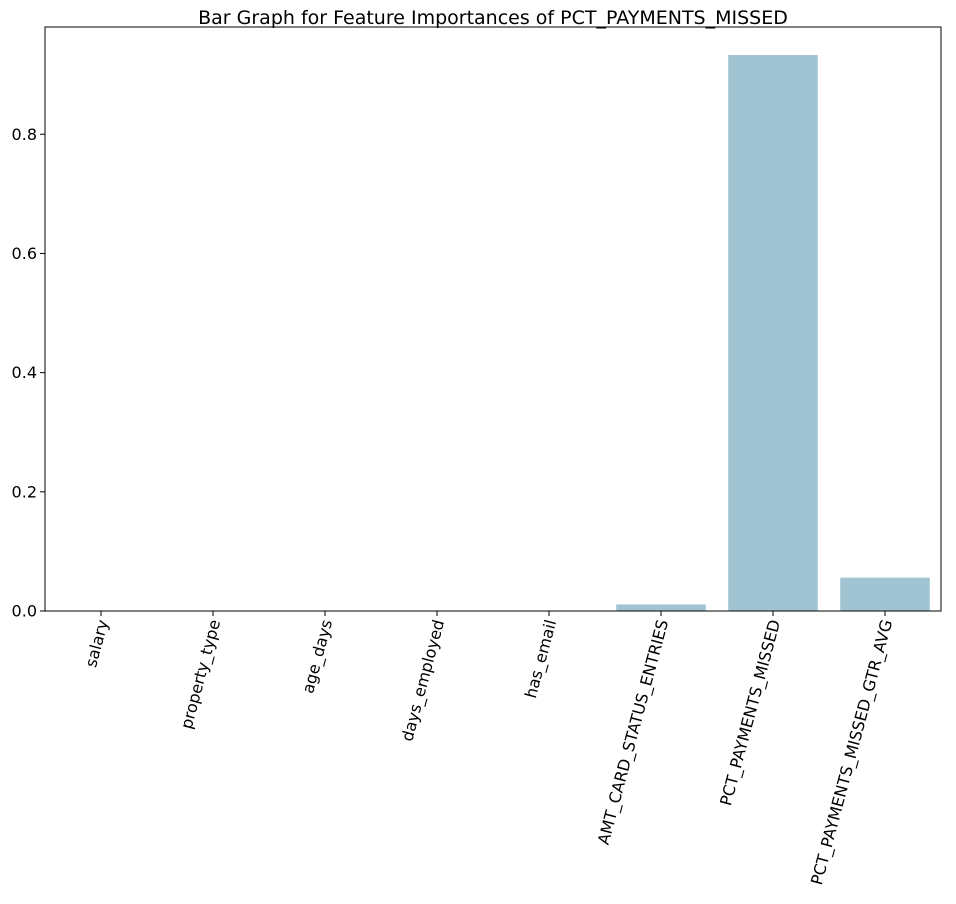 This screenshot has width=956, height=904. Describe the element at coordinates (750, 713) in the screenshot. I see `x-tick-label: PCT_PAYMENTS_MISSED` at that location.